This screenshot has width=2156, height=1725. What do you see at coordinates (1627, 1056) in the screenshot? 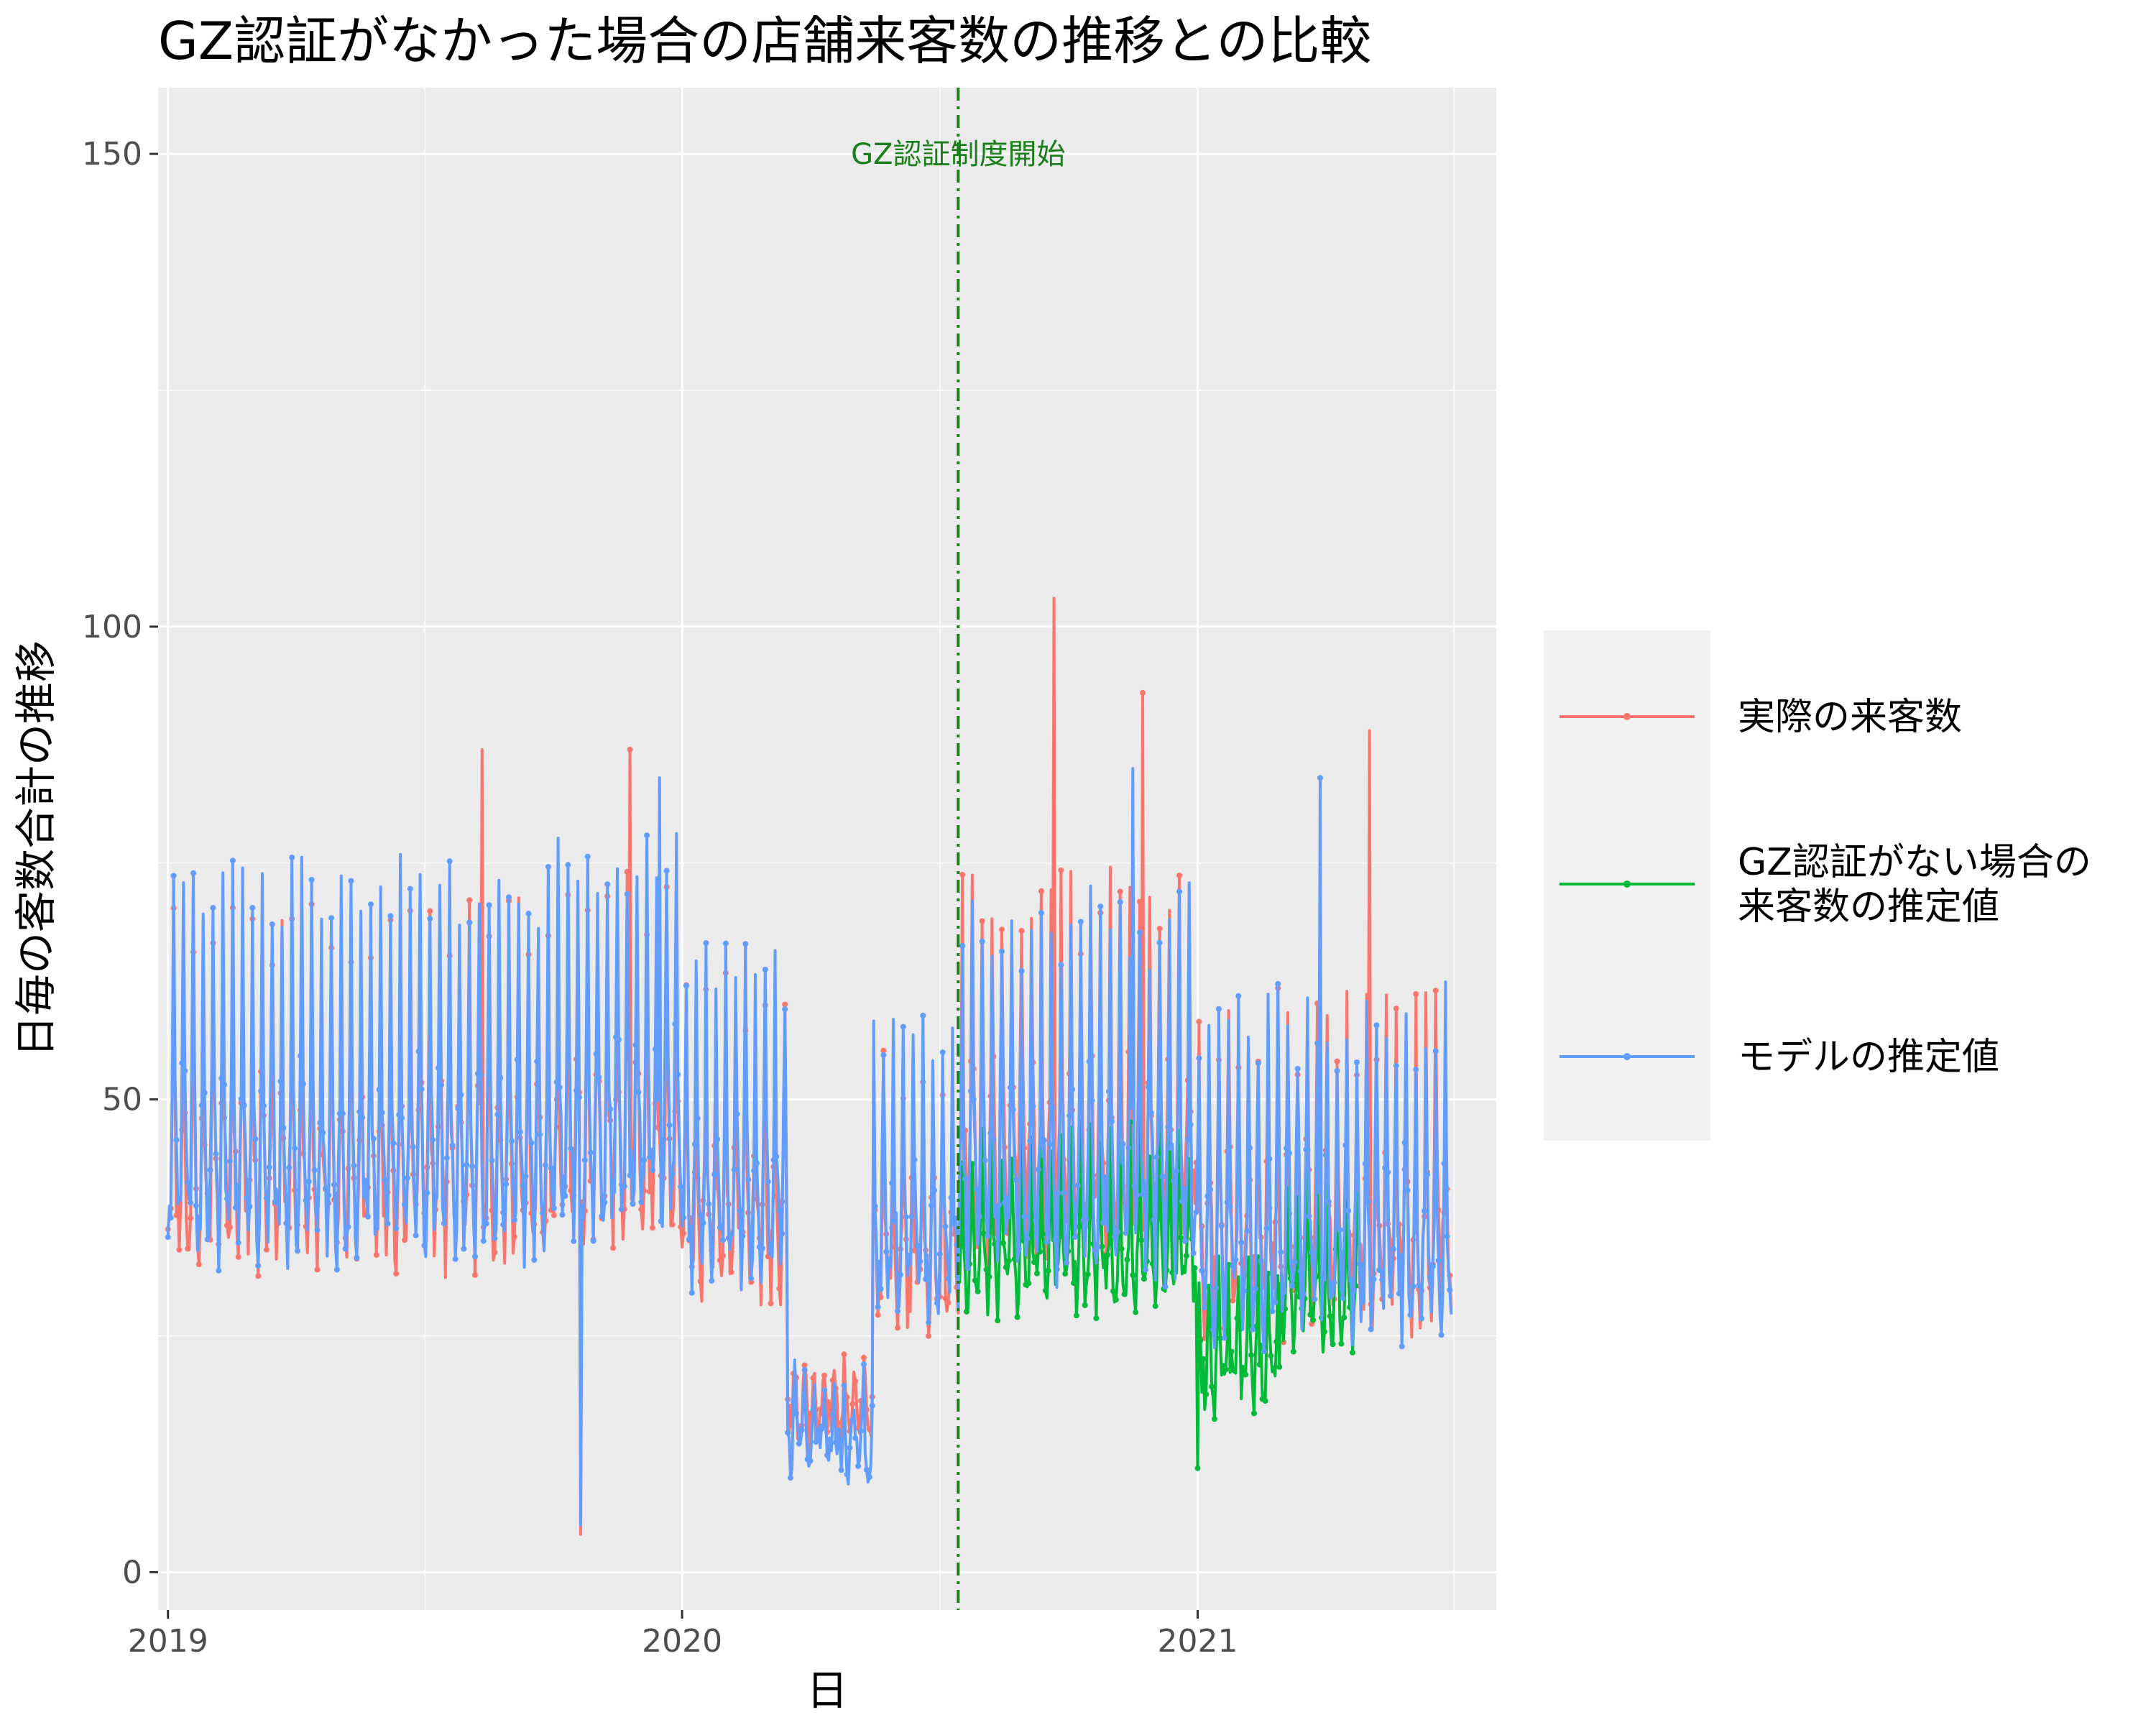
I see `legend-key-point` at bounding box center [1627, 1056].